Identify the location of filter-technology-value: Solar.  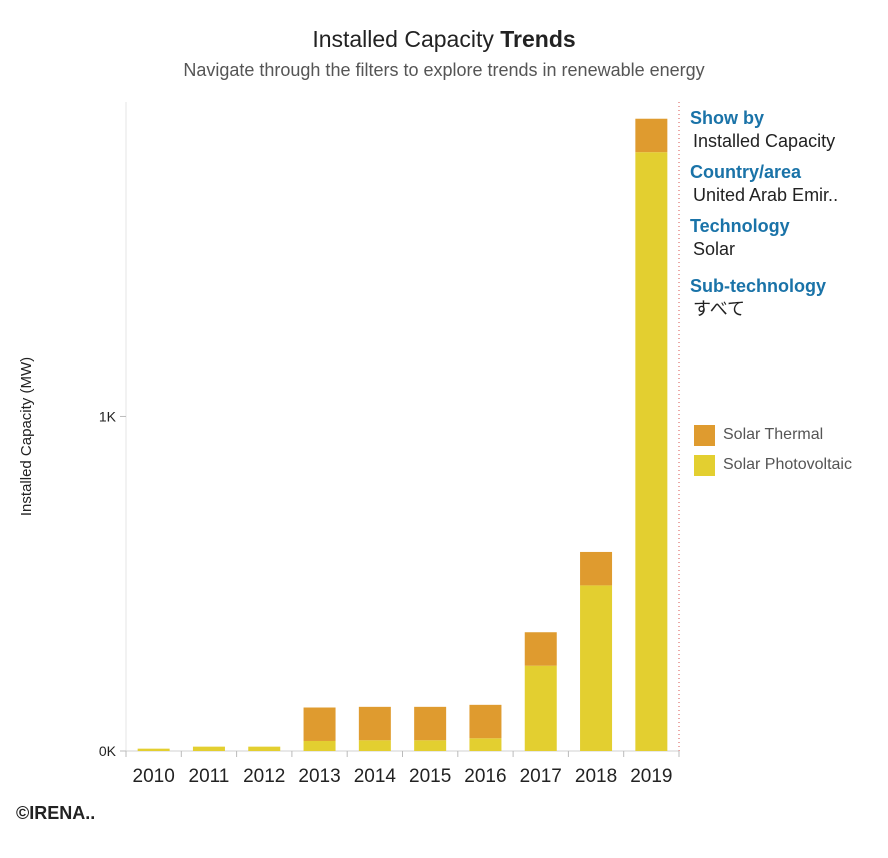
(714, 249).